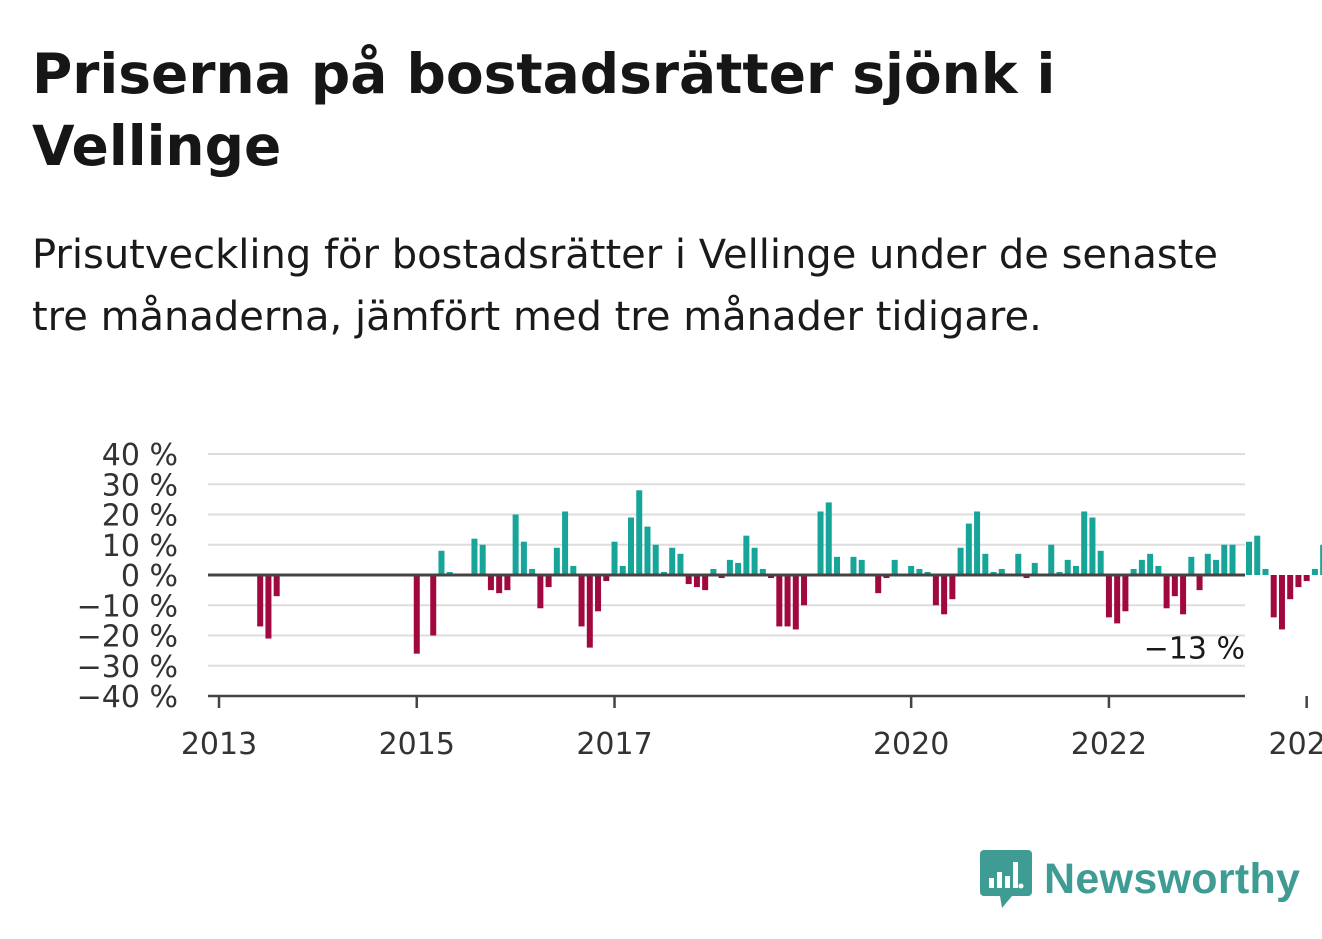 This screenshot has width=1322, height=939. What do you see at coordinates (149, 576) in the screenshot?
I see `y-tick-label: 0 %` at bounding box center [149, 576].